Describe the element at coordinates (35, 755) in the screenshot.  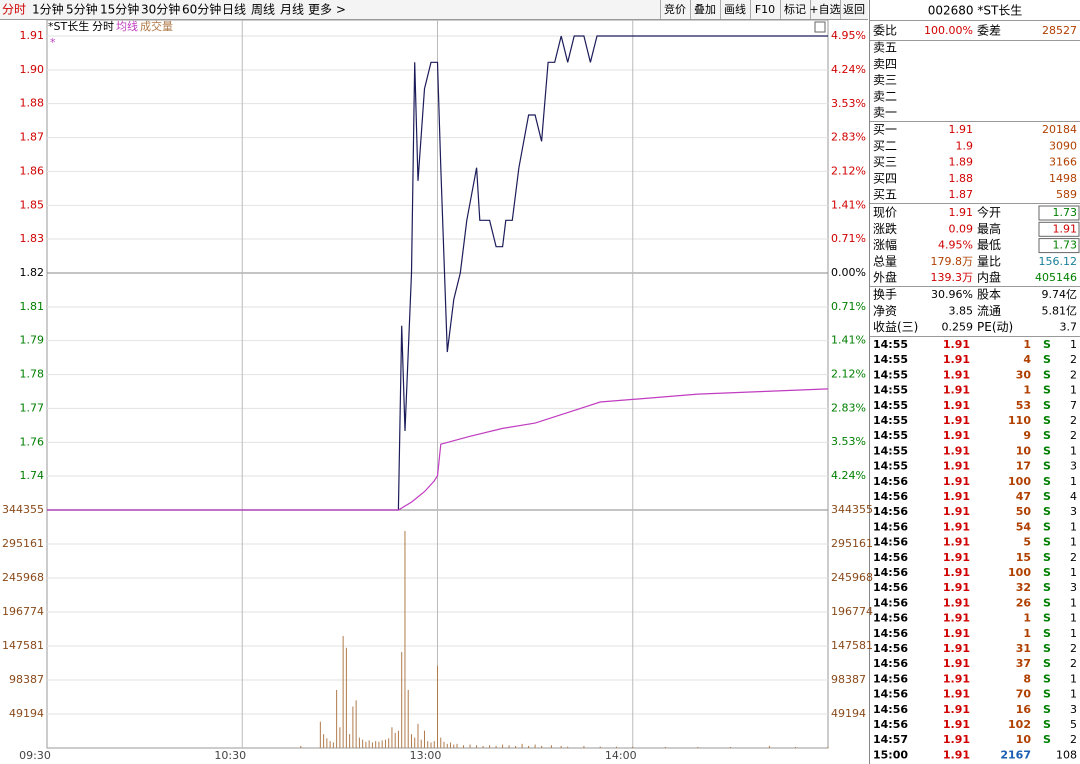
I see `x-tick-label: 09:30` at that location.